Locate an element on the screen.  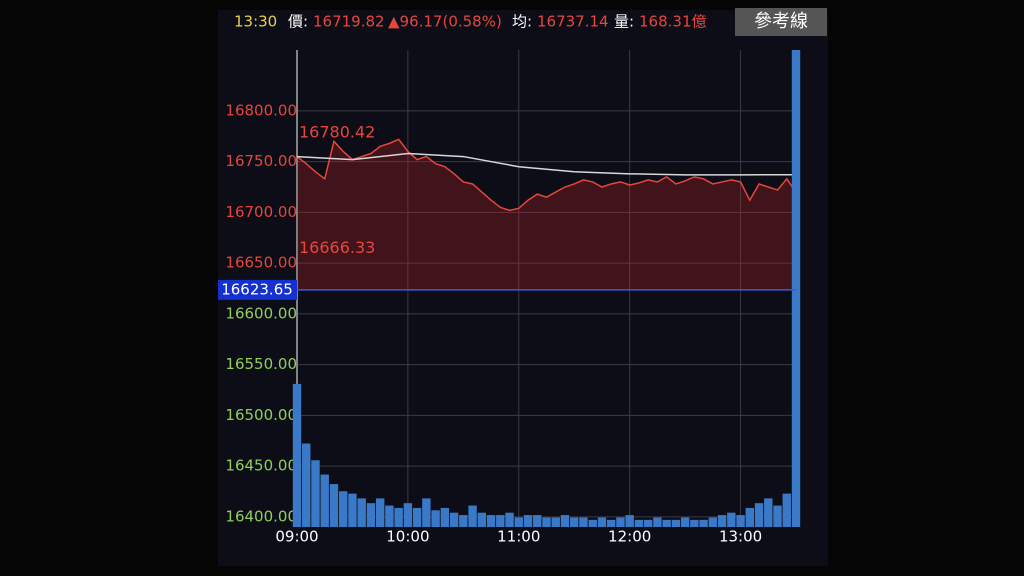
time: 13:30 is located at coordinates (255, 22).